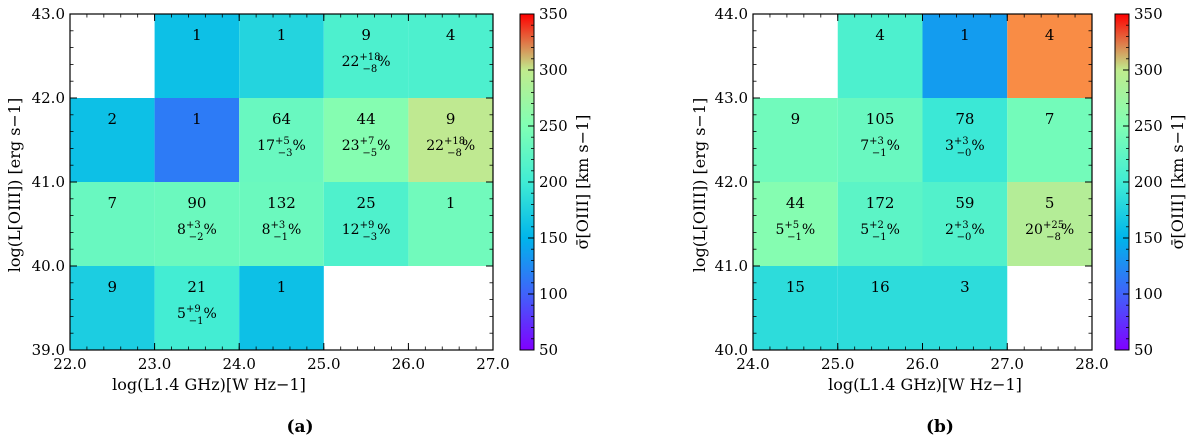  I want to click on cell-percentage-label: 8+3 −1%, so click(282, 231).